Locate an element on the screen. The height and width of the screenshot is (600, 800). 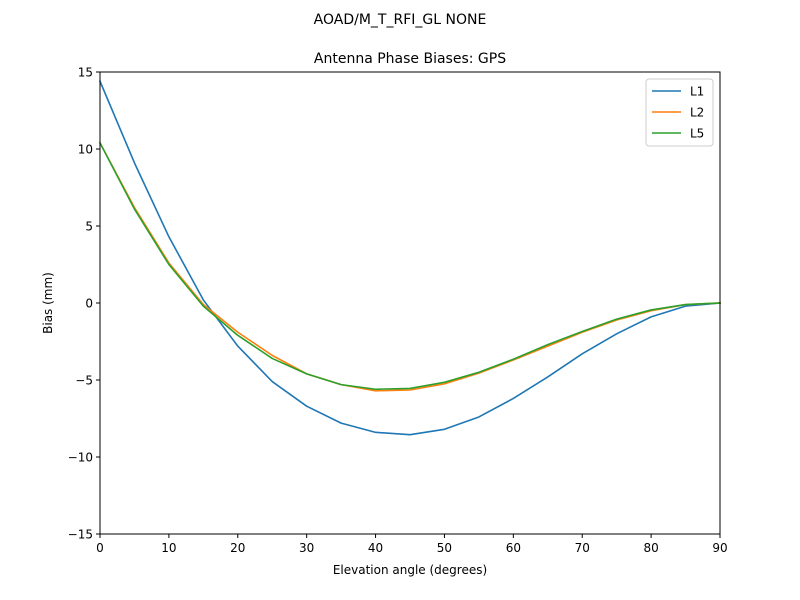
x-axis-label: Elevation angle (degrees) is located at coordinates (410, 570).